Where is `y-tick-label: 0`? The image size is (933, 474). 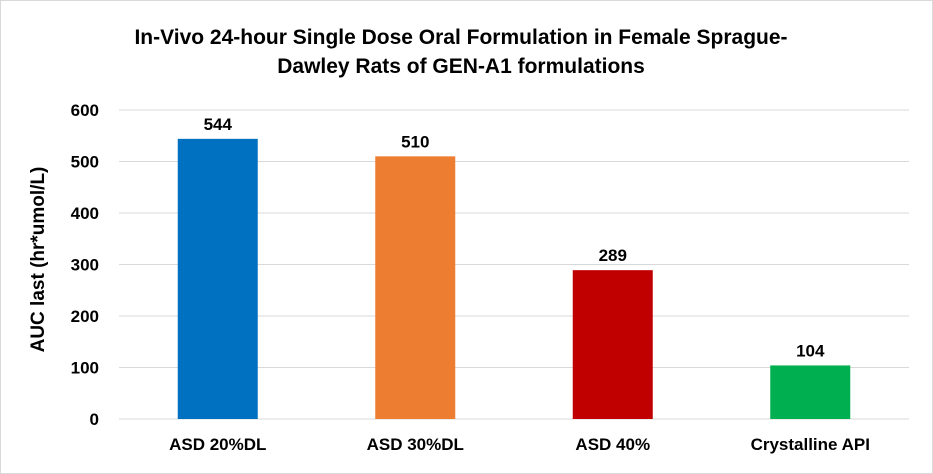 y-tick-label: 0 is located at coordinates (94, 419).